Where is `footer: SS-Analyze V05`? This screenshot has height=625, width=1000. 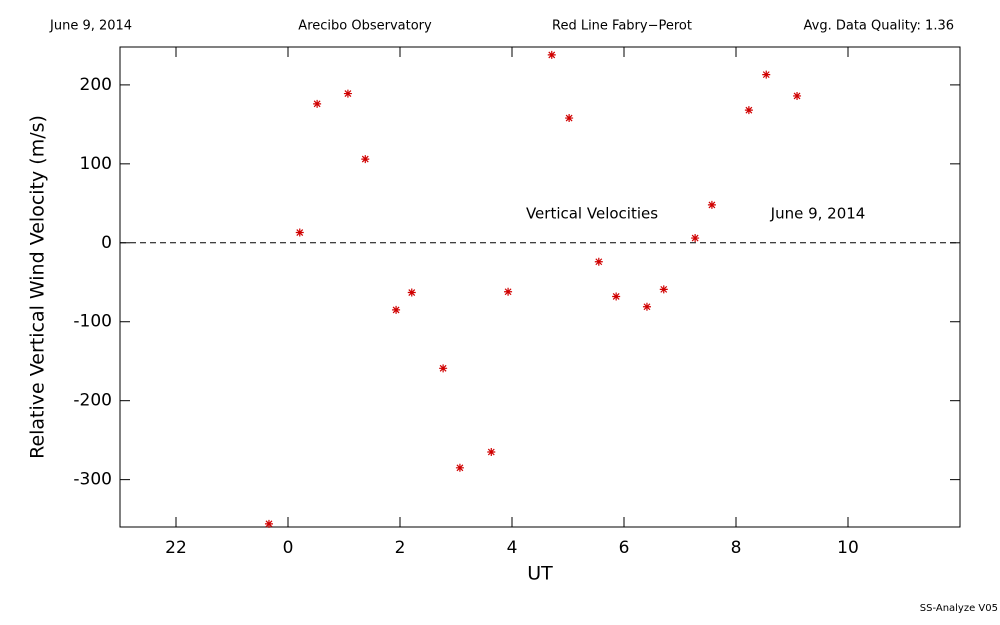 footer: SS-Analyze V05 is located at coordinates (959, 608).